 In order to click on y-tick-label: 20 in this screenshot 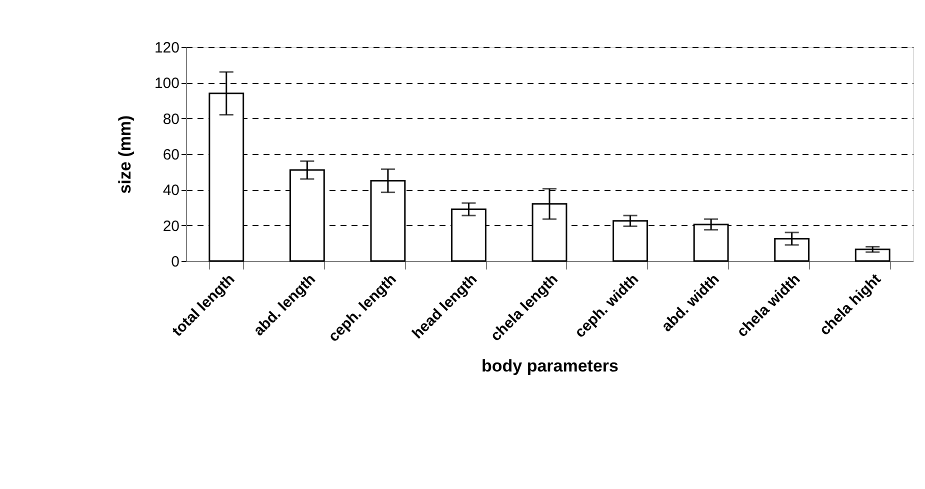, I will do `click(171, 226)`.